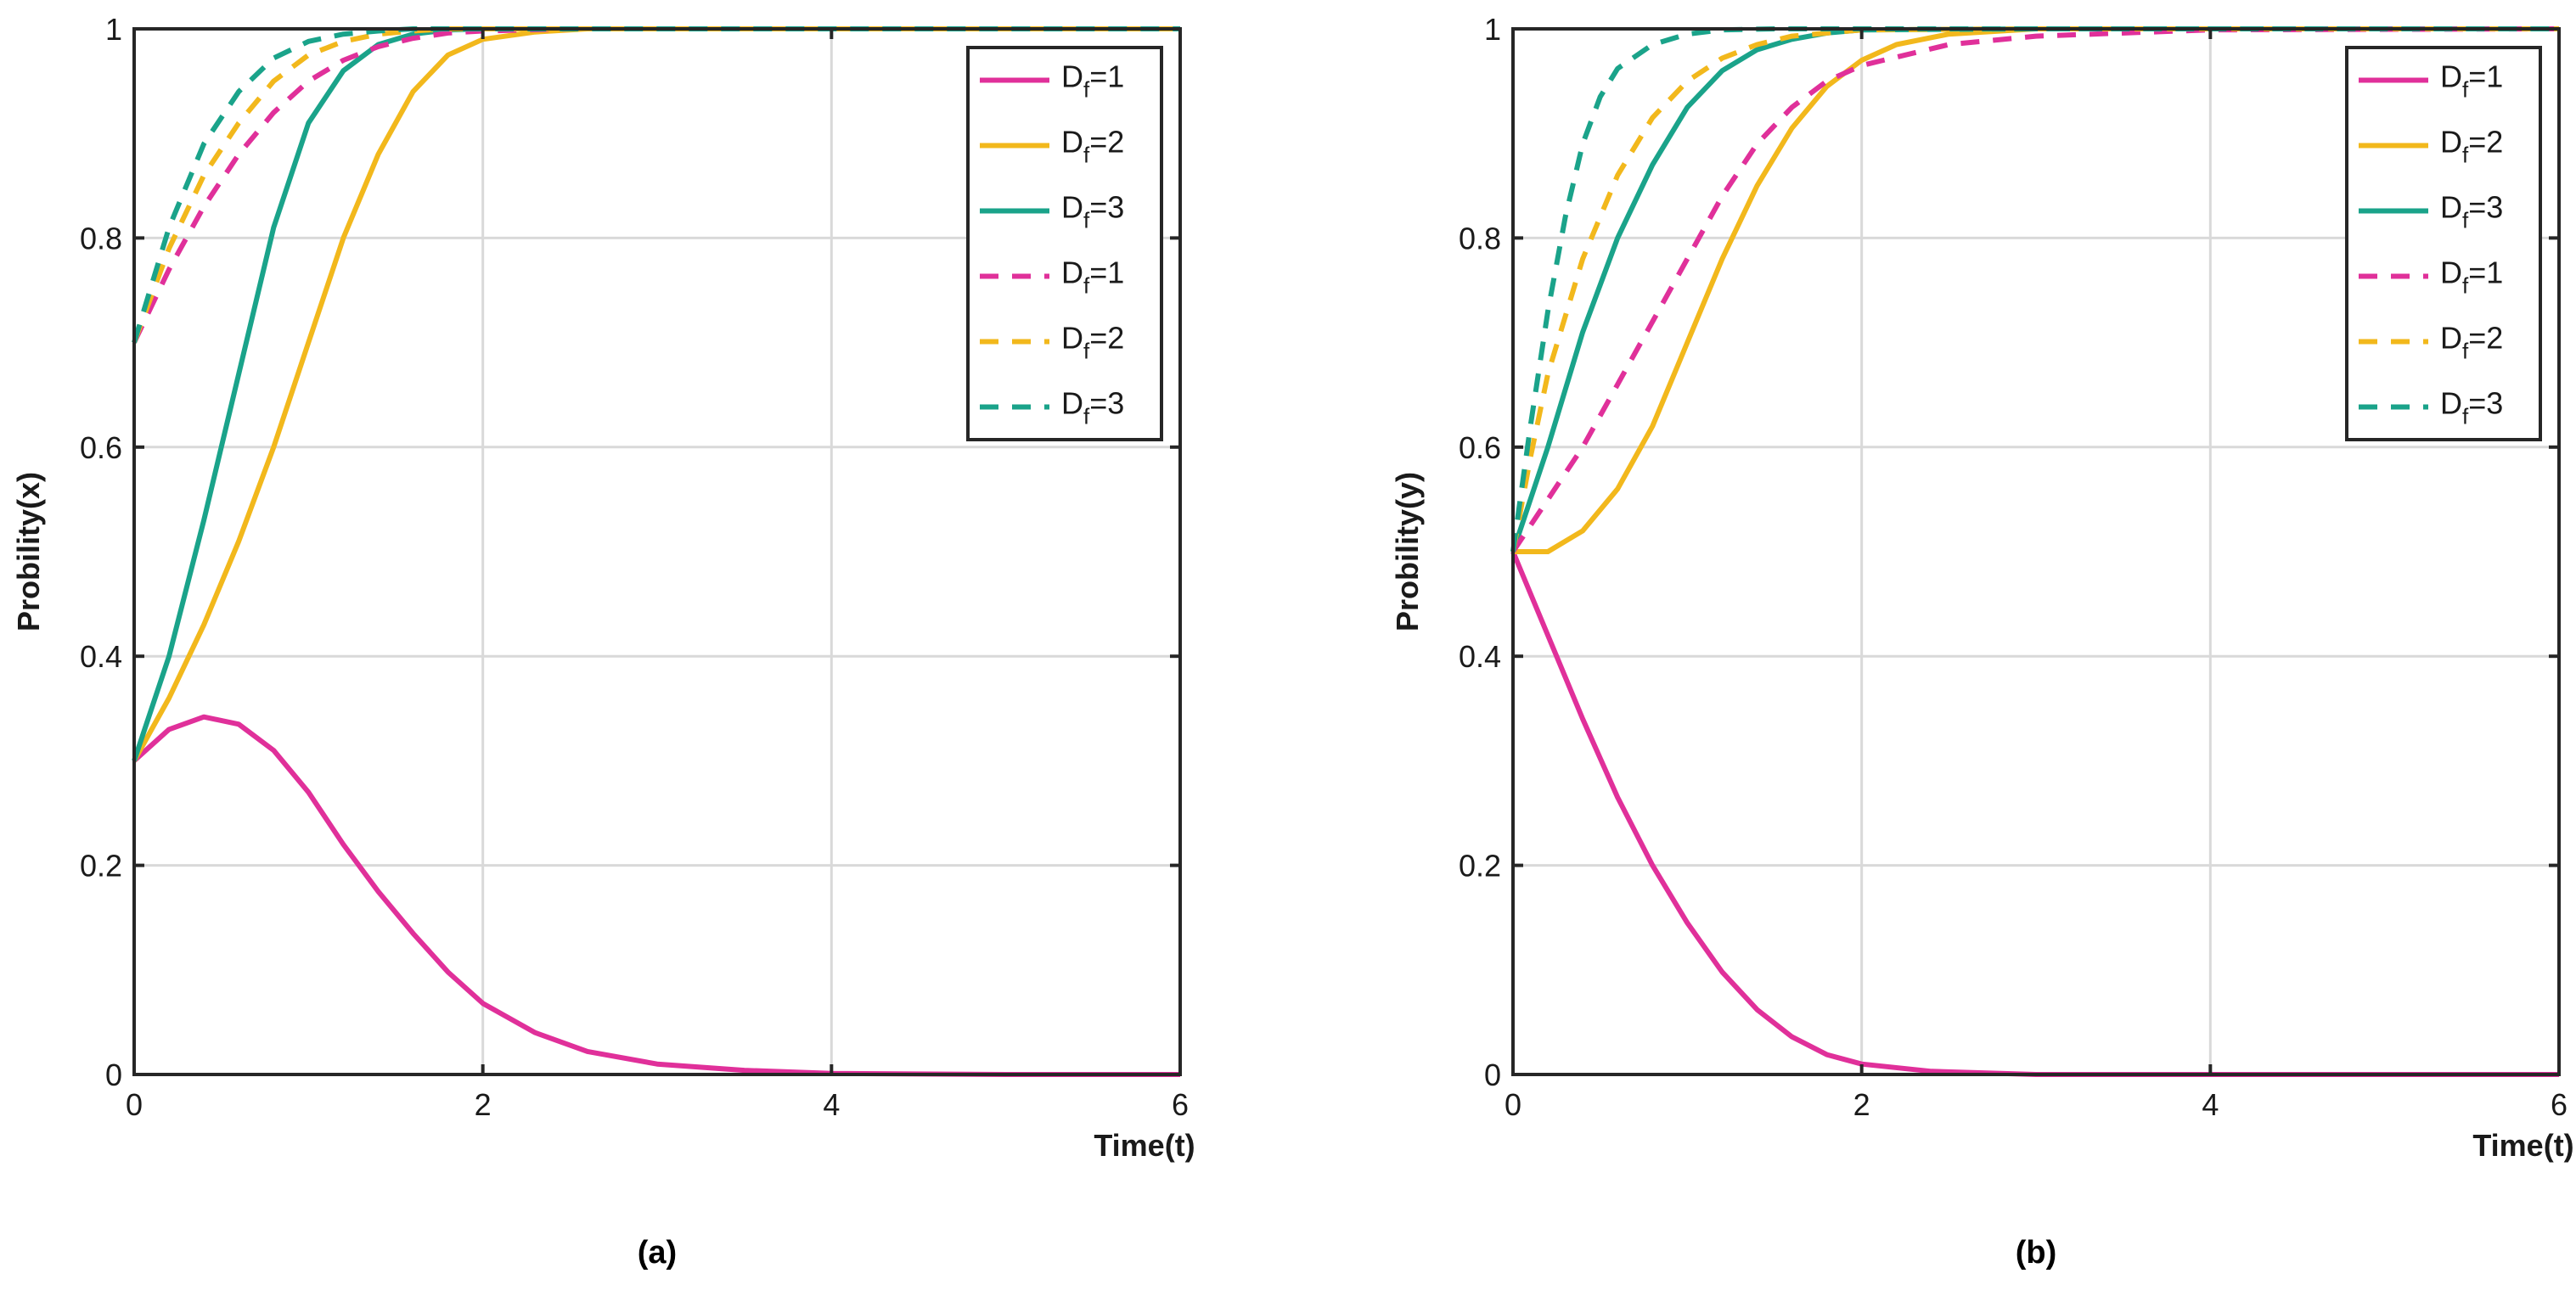 Image resolution: width=2576 pixels, height=1296 pixels. What do you see at coordinates (656, 185) in the screenshot?
I see `series-line-dashed-df2` at bounding box center [656, 185].